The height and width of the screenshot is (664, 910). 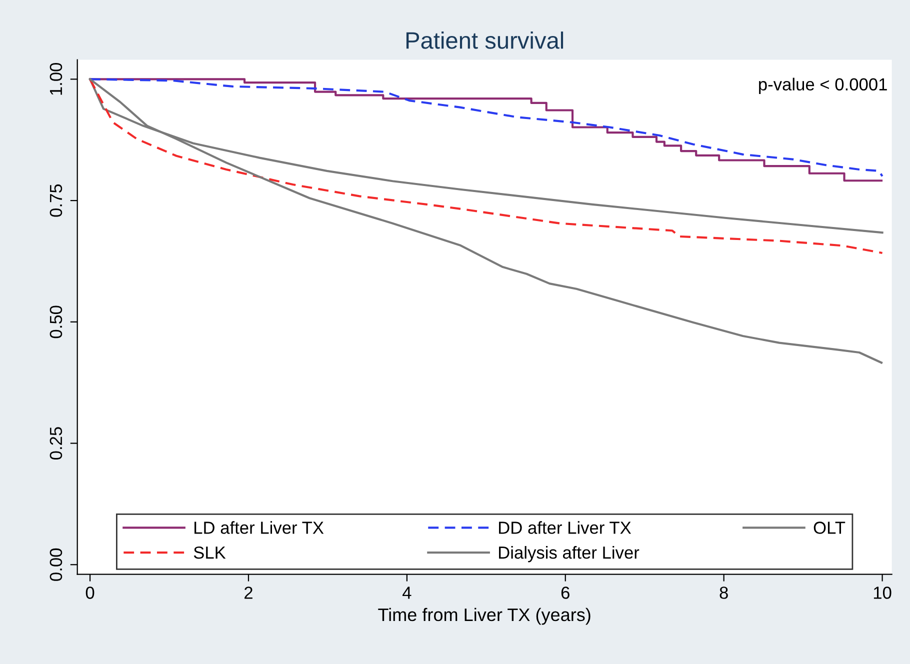 I want to click on y-tick-label: 0.25, so click(x=56, y=443).